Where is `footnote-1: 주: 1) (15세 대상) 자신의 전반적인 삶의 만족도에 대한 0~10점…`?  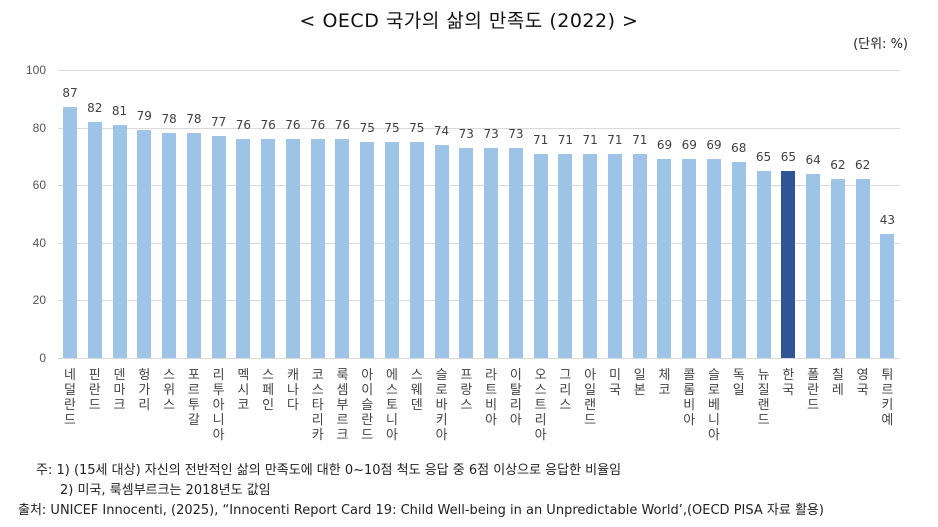 footnote-1: 주: 1) (15세 대상) 자신의 전반적인 삶의 만족도에 대한 0~10점… is located at coordinates (329, 470).